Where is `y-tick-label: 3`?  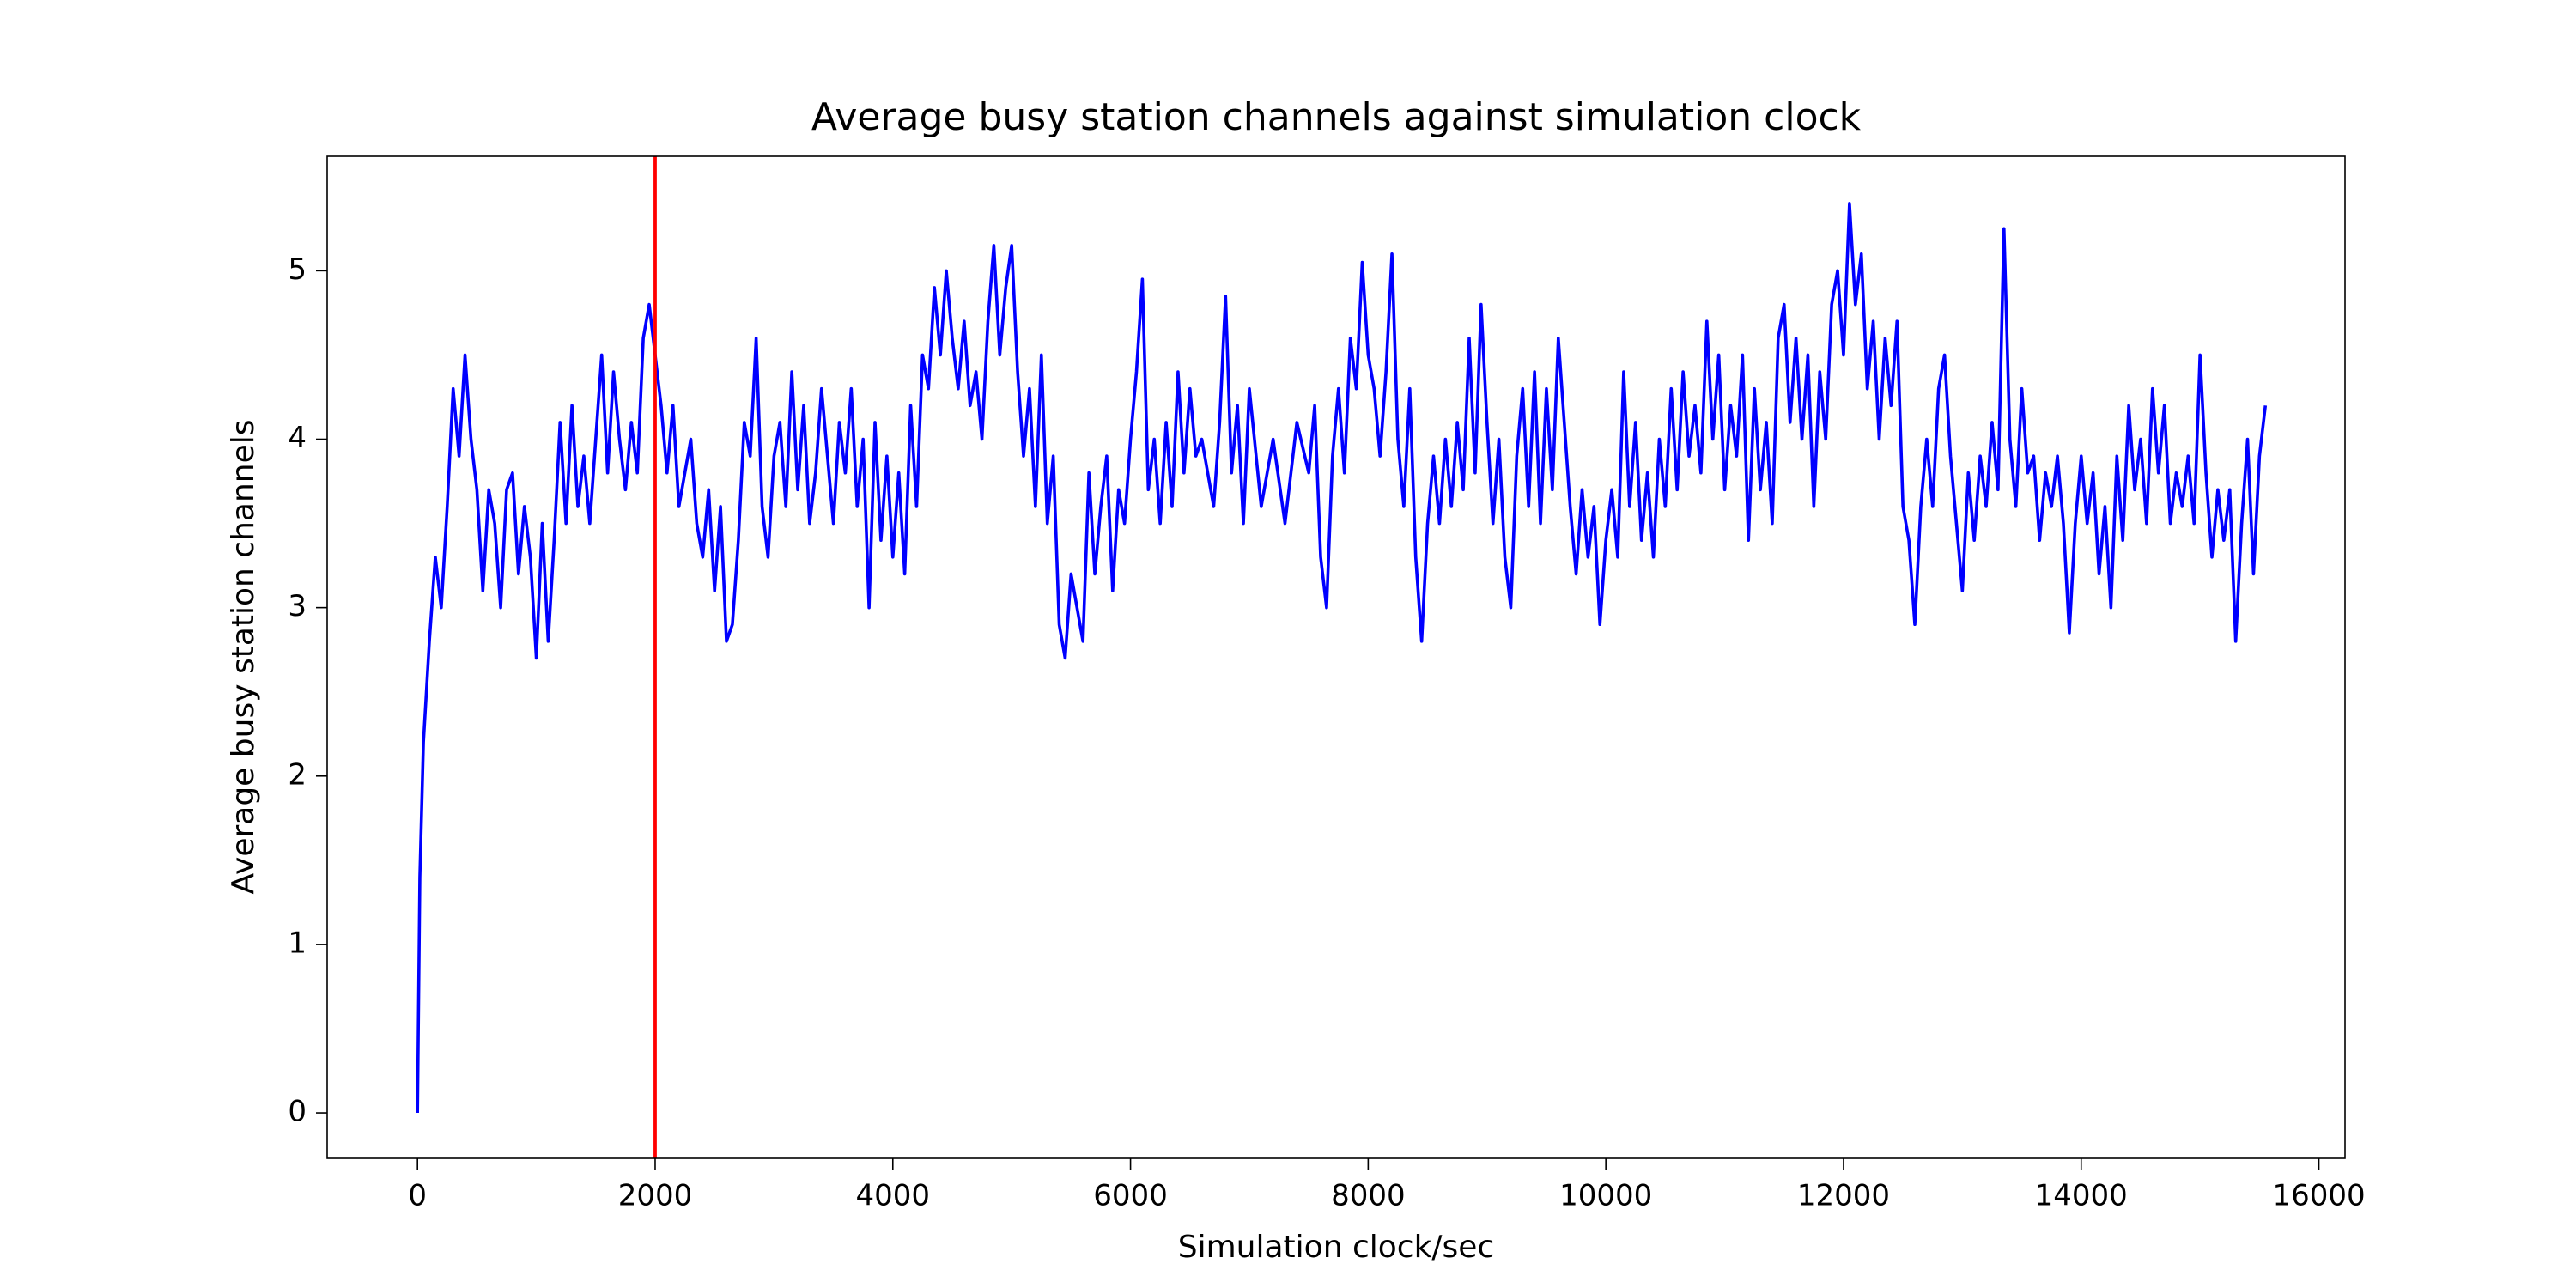
y-tick-label: 3 is located at coordinates (297, 606).